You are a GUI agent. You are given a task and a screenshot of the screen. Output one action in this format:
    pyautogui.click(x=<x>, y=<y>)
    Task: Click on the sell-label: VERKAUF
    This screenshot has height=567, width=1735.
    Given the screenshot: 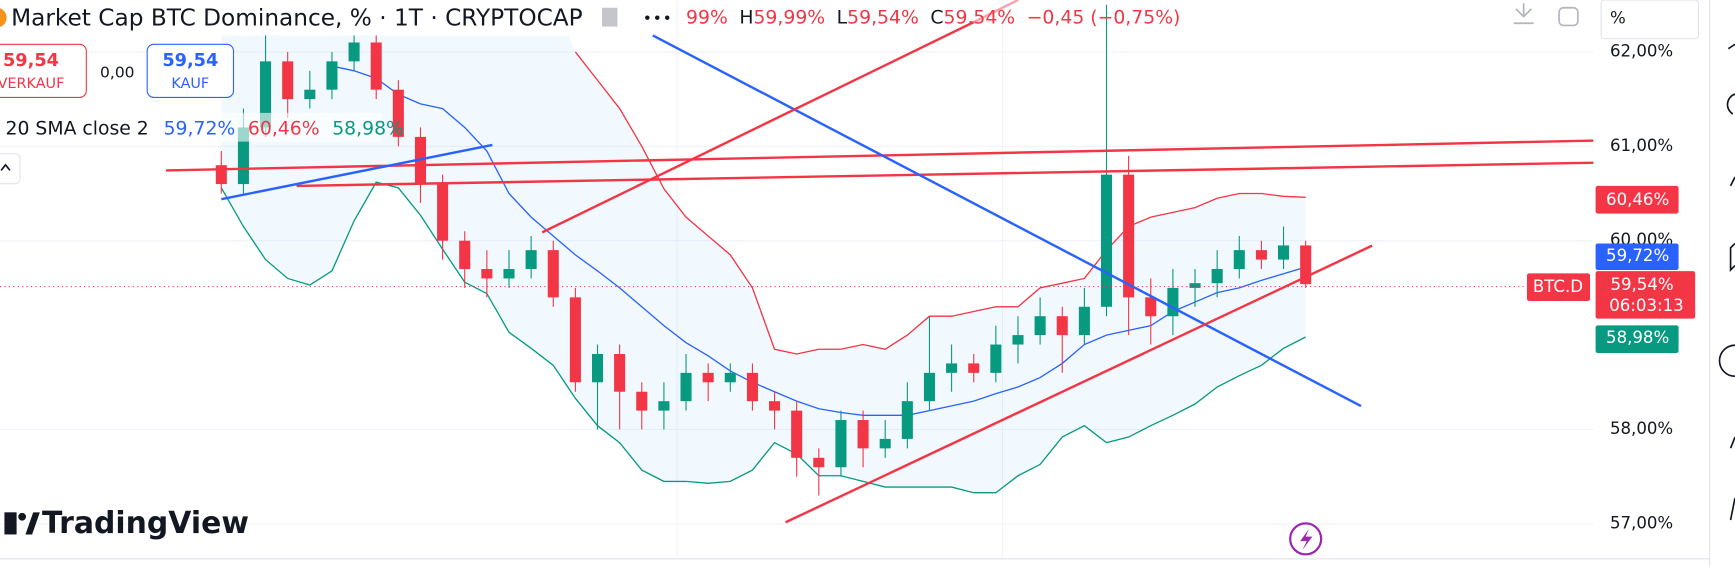 What is the action you would take?
    pyautogui.click(x=32, y=84)
    